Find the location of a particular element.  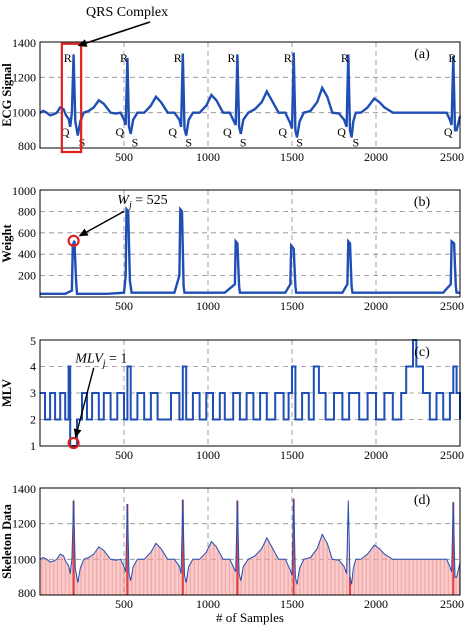

ecg-ytick-label: 800 is located at coordinates (27, 146).